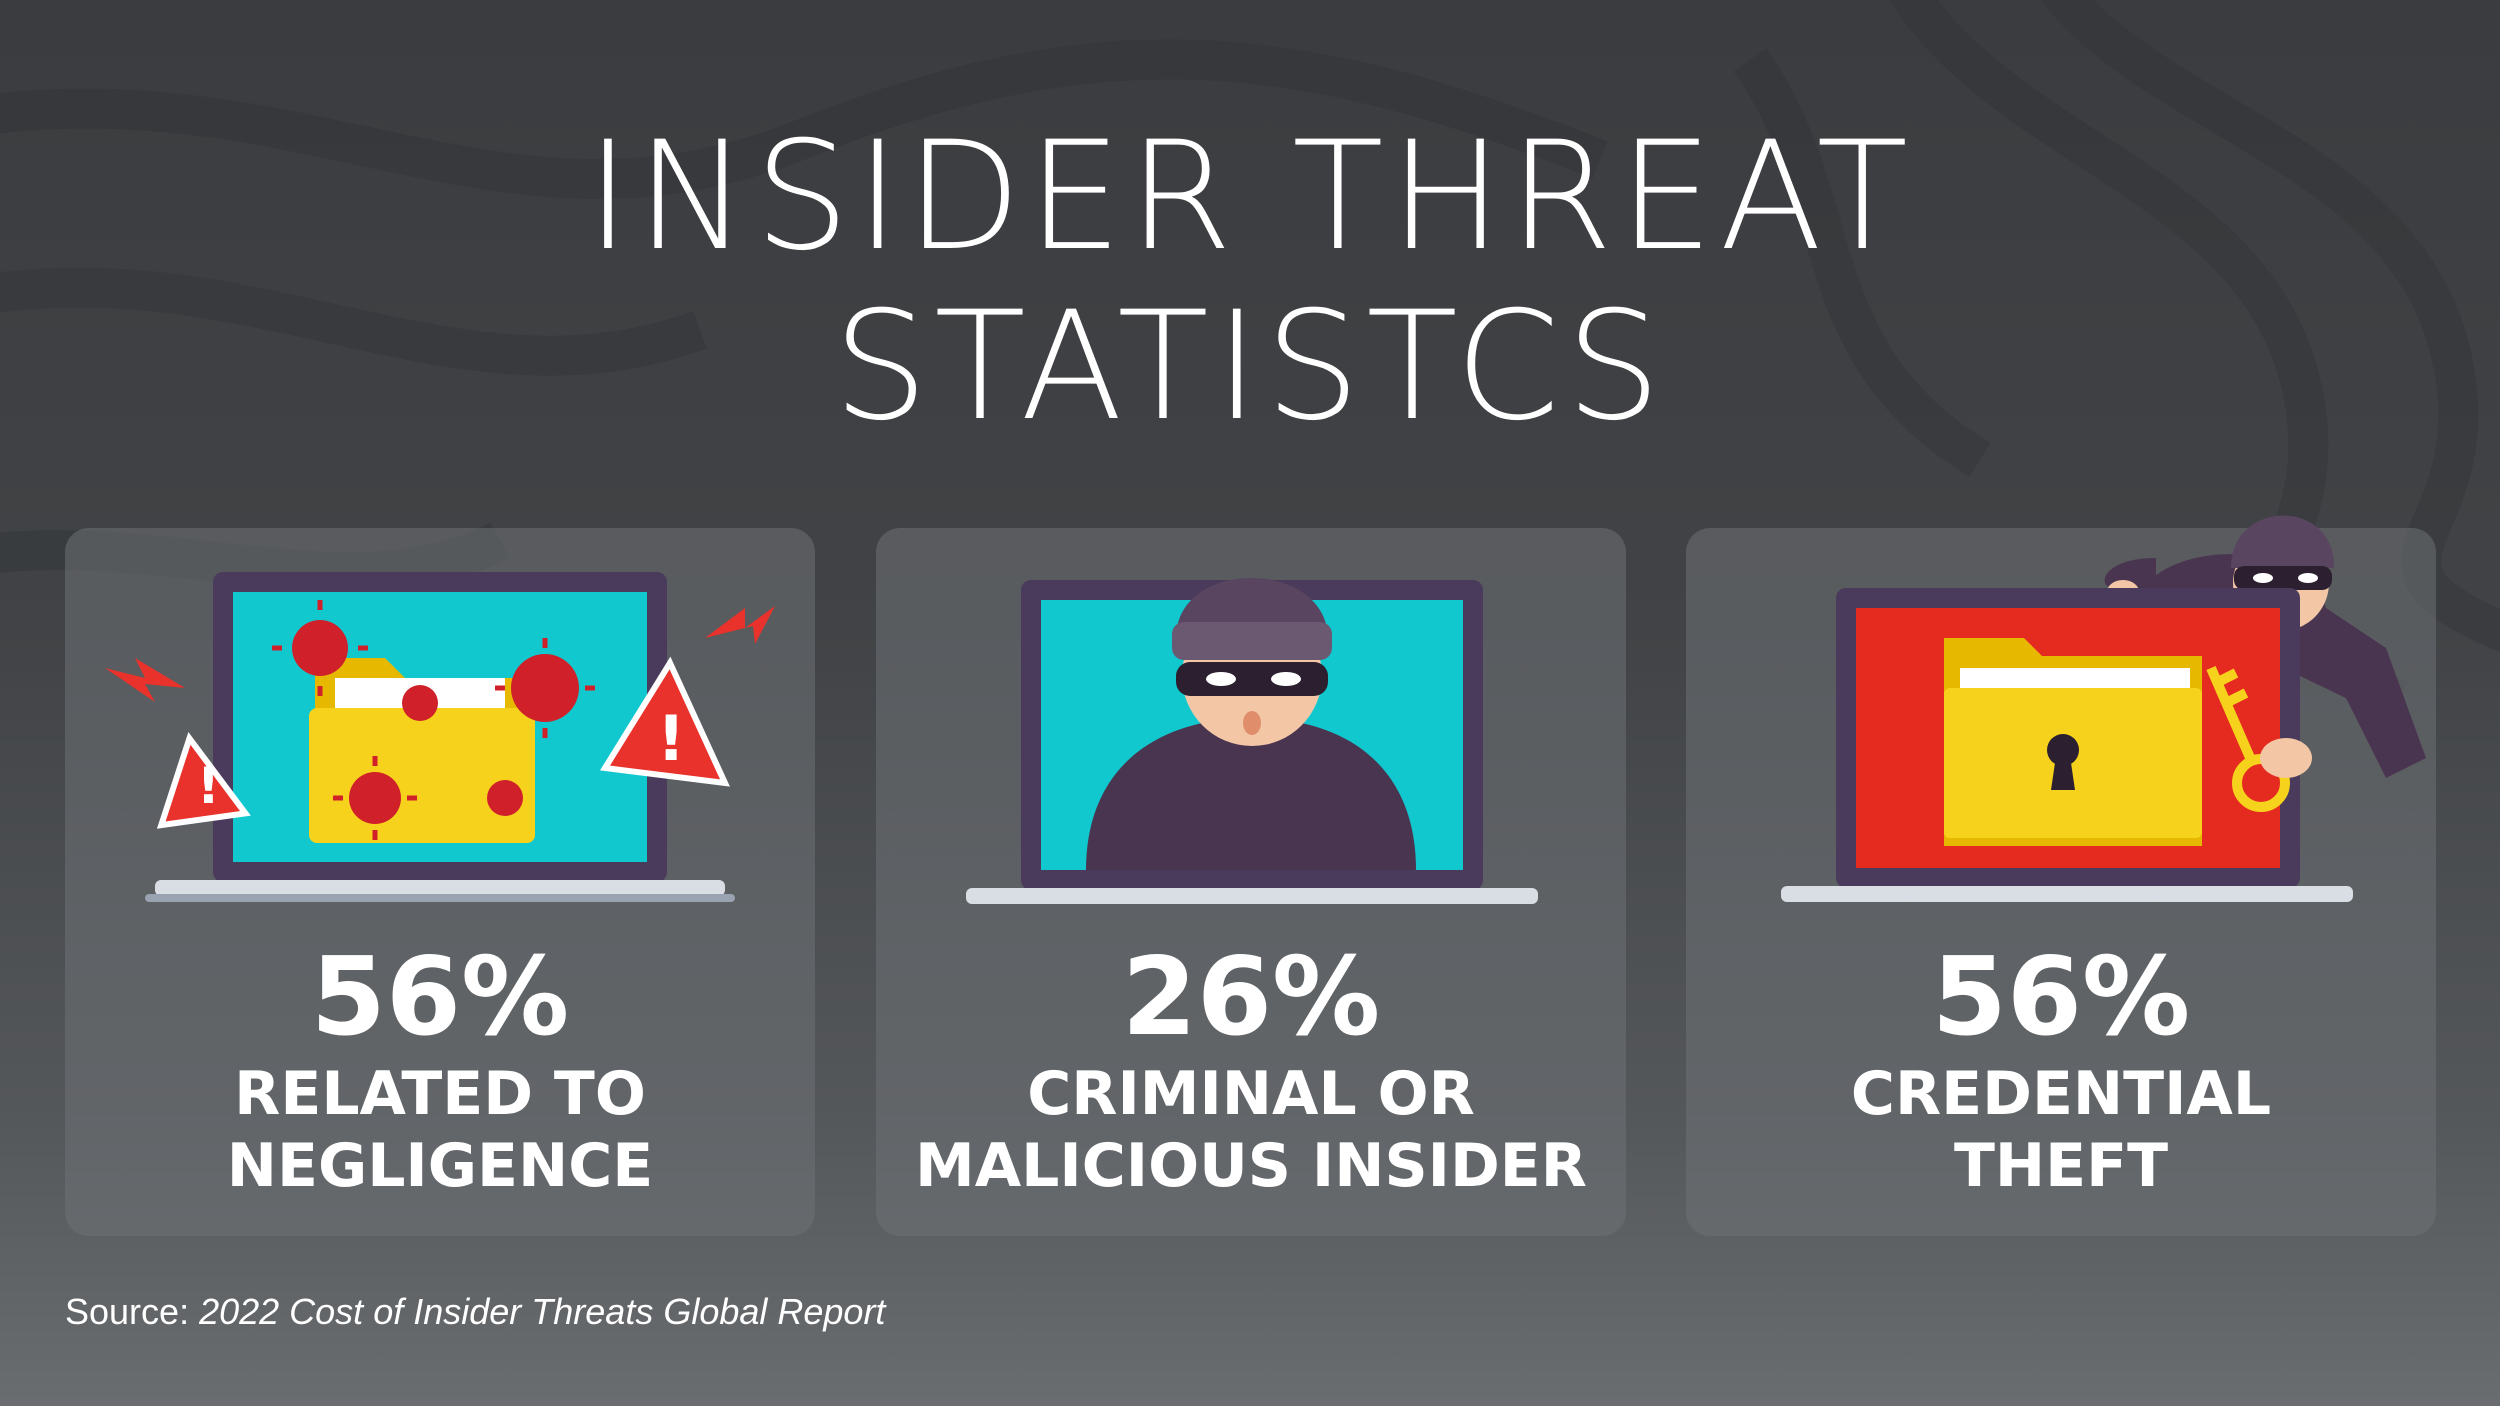  What do you see at coordinates (1251, 1130) in the screenshot?
I see `stat-label: CRIMINAL OR MALICIOUS INSIDER` at bounding box center [1251, 1130].